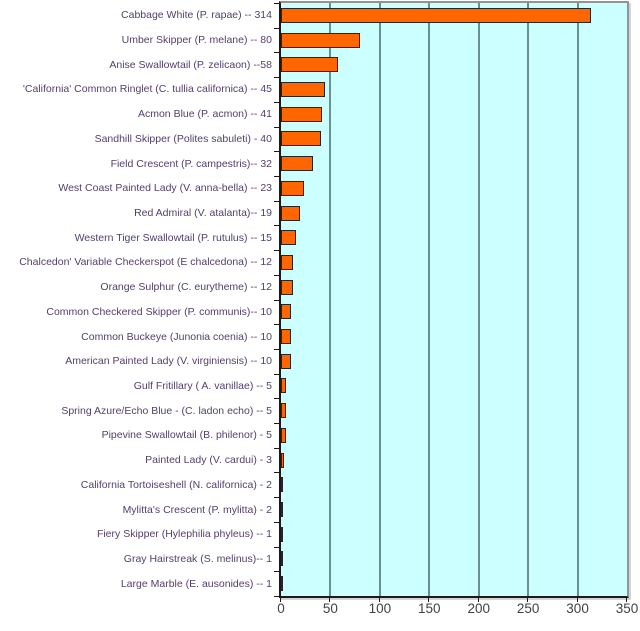  Describe the element at coordinates (176, 336) in the screenshot. I see `category-label: Common Buckeye (Junonia coenia) -- 10` at that location.